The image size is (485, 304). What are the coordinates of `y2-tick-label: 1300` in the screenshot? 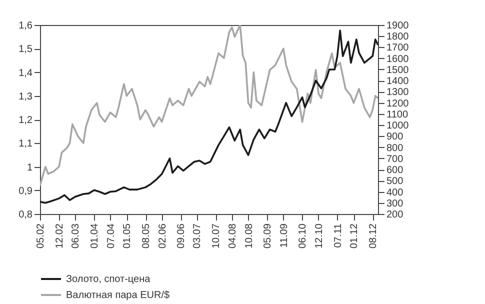 It's located at (398, 92).